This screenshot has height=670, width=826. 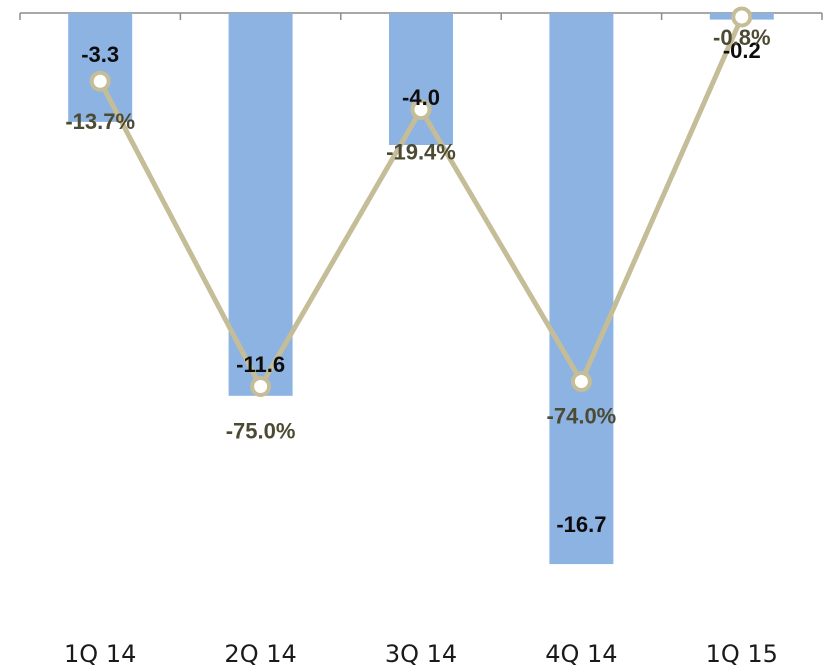 What do you see at coordinates (421, 152) in the screenshot?
I see `percent-label: -19.4%` at bounding box center [421, 152].